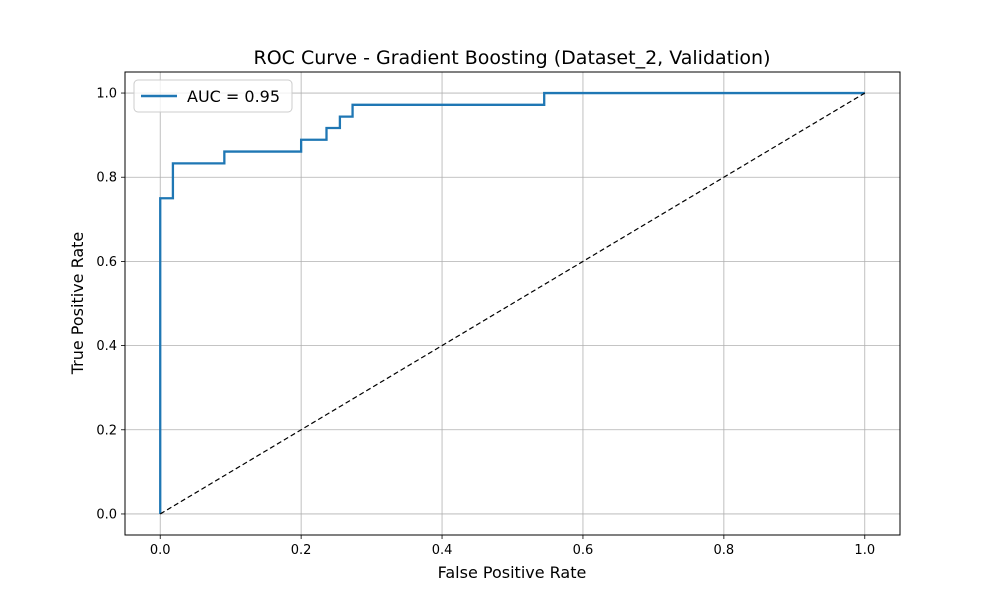 The height and width of the screenshot is (605, 1000). What do you see at coordinates (106, 346) in the screenshot?
I see `y-tick-label: 0.4` at bounding box center [106, 346].